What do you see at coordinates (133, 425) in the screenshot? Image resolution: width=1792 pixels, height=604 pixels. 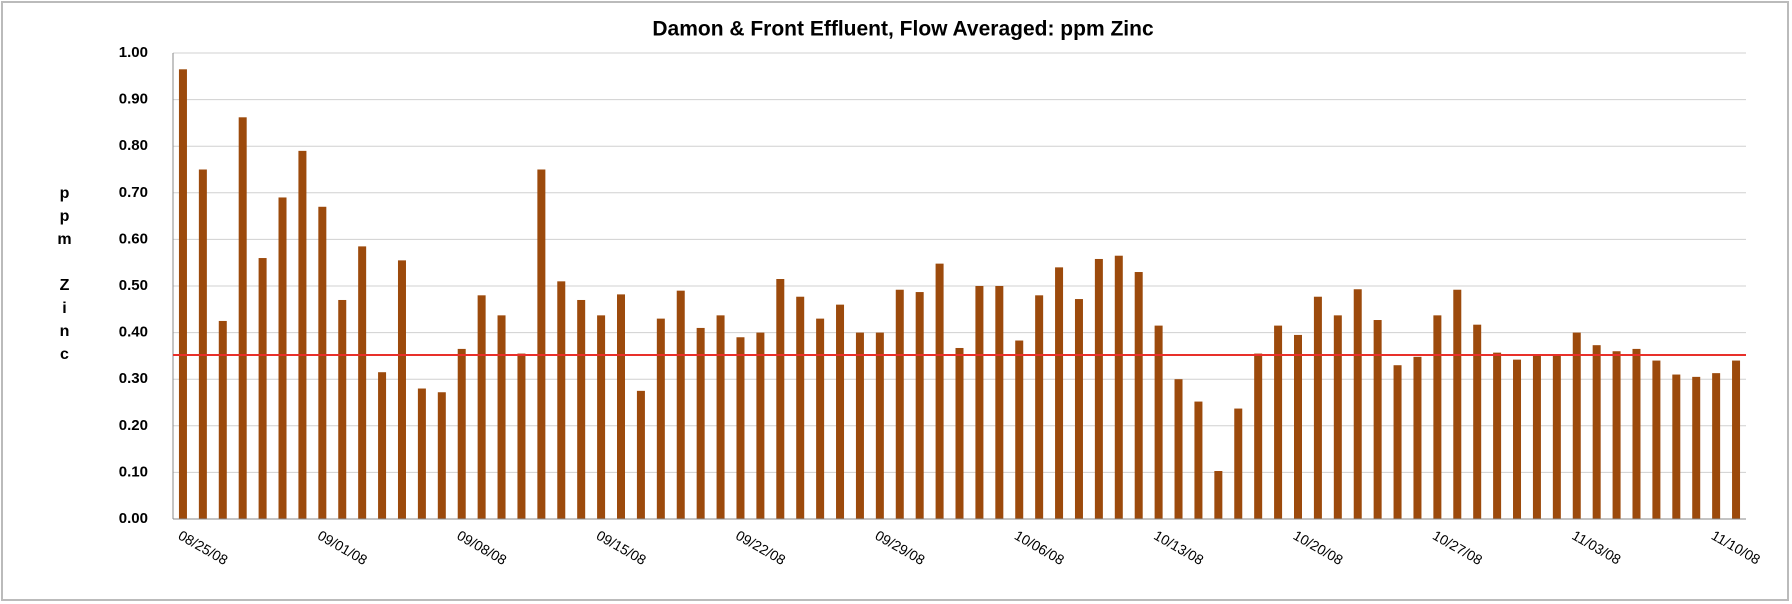 I see `y-tick-label: 0.20` at bounding box center [133, 425].